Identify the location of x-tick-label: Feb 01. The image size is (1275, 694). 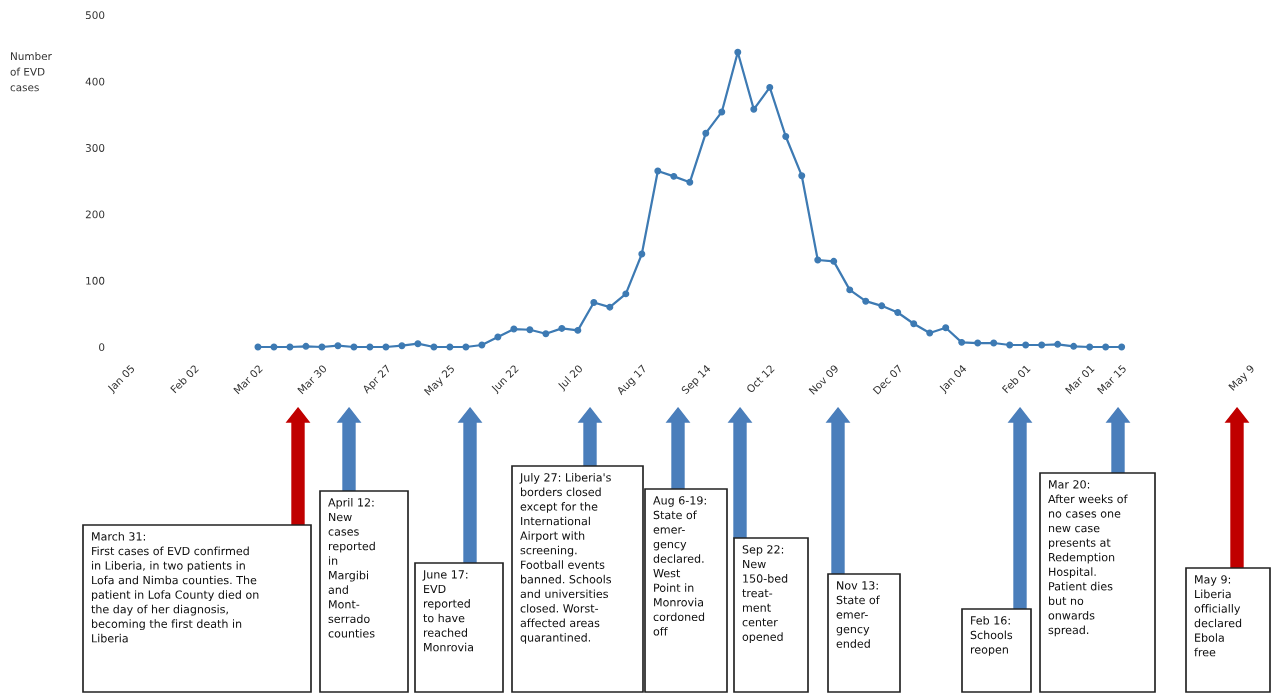
(1016, 379).